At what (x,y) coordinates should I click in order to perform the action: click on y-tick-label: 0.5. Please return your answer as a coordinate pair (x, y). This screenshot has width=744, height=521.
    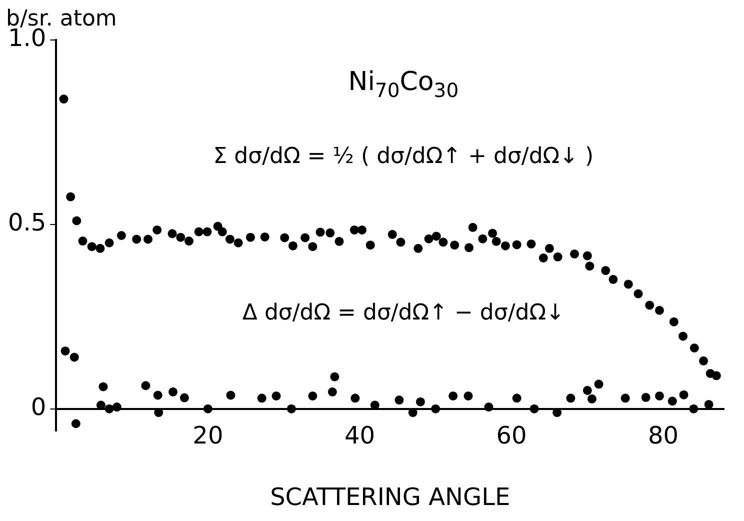
    Looking at the image, I should click on (27, 222).